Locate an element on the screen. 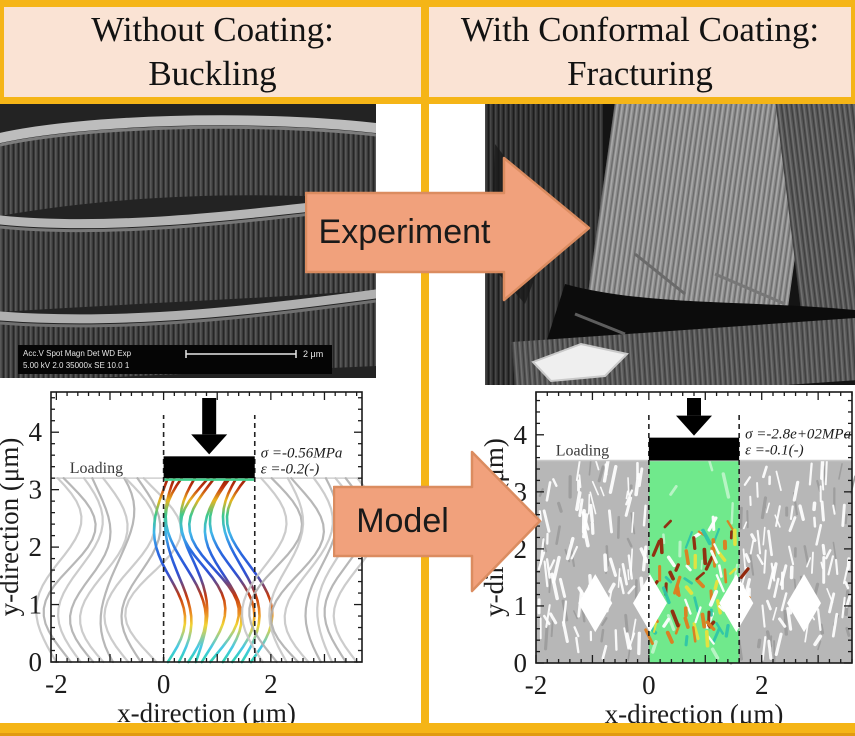 The width and height of the screenshot is (855, 736). fracture-field is located at coordinates (695, 561).